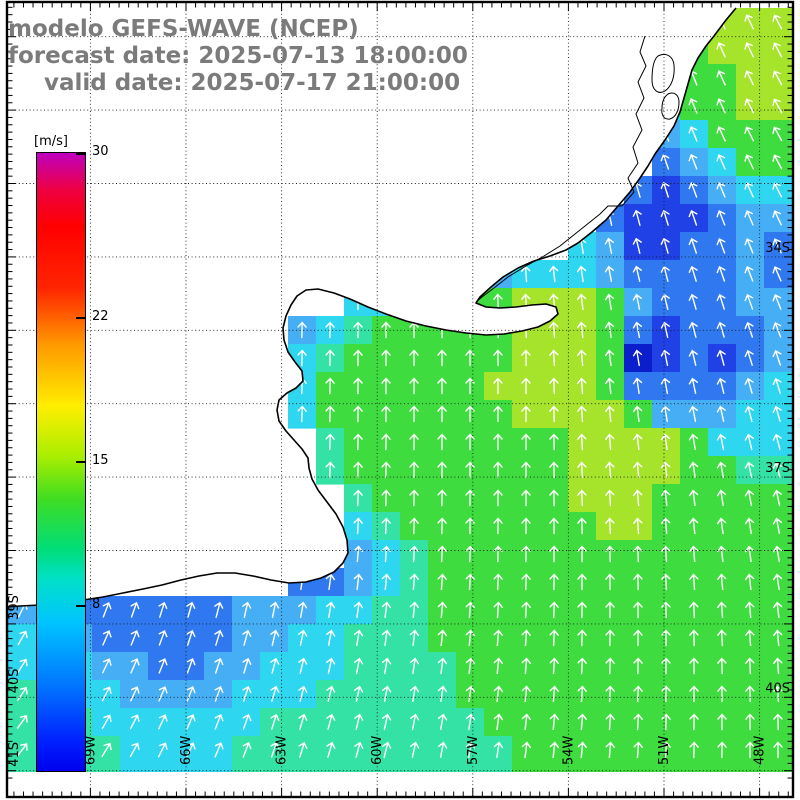  I want to click on lon-label: 69W, so click(90, 750).